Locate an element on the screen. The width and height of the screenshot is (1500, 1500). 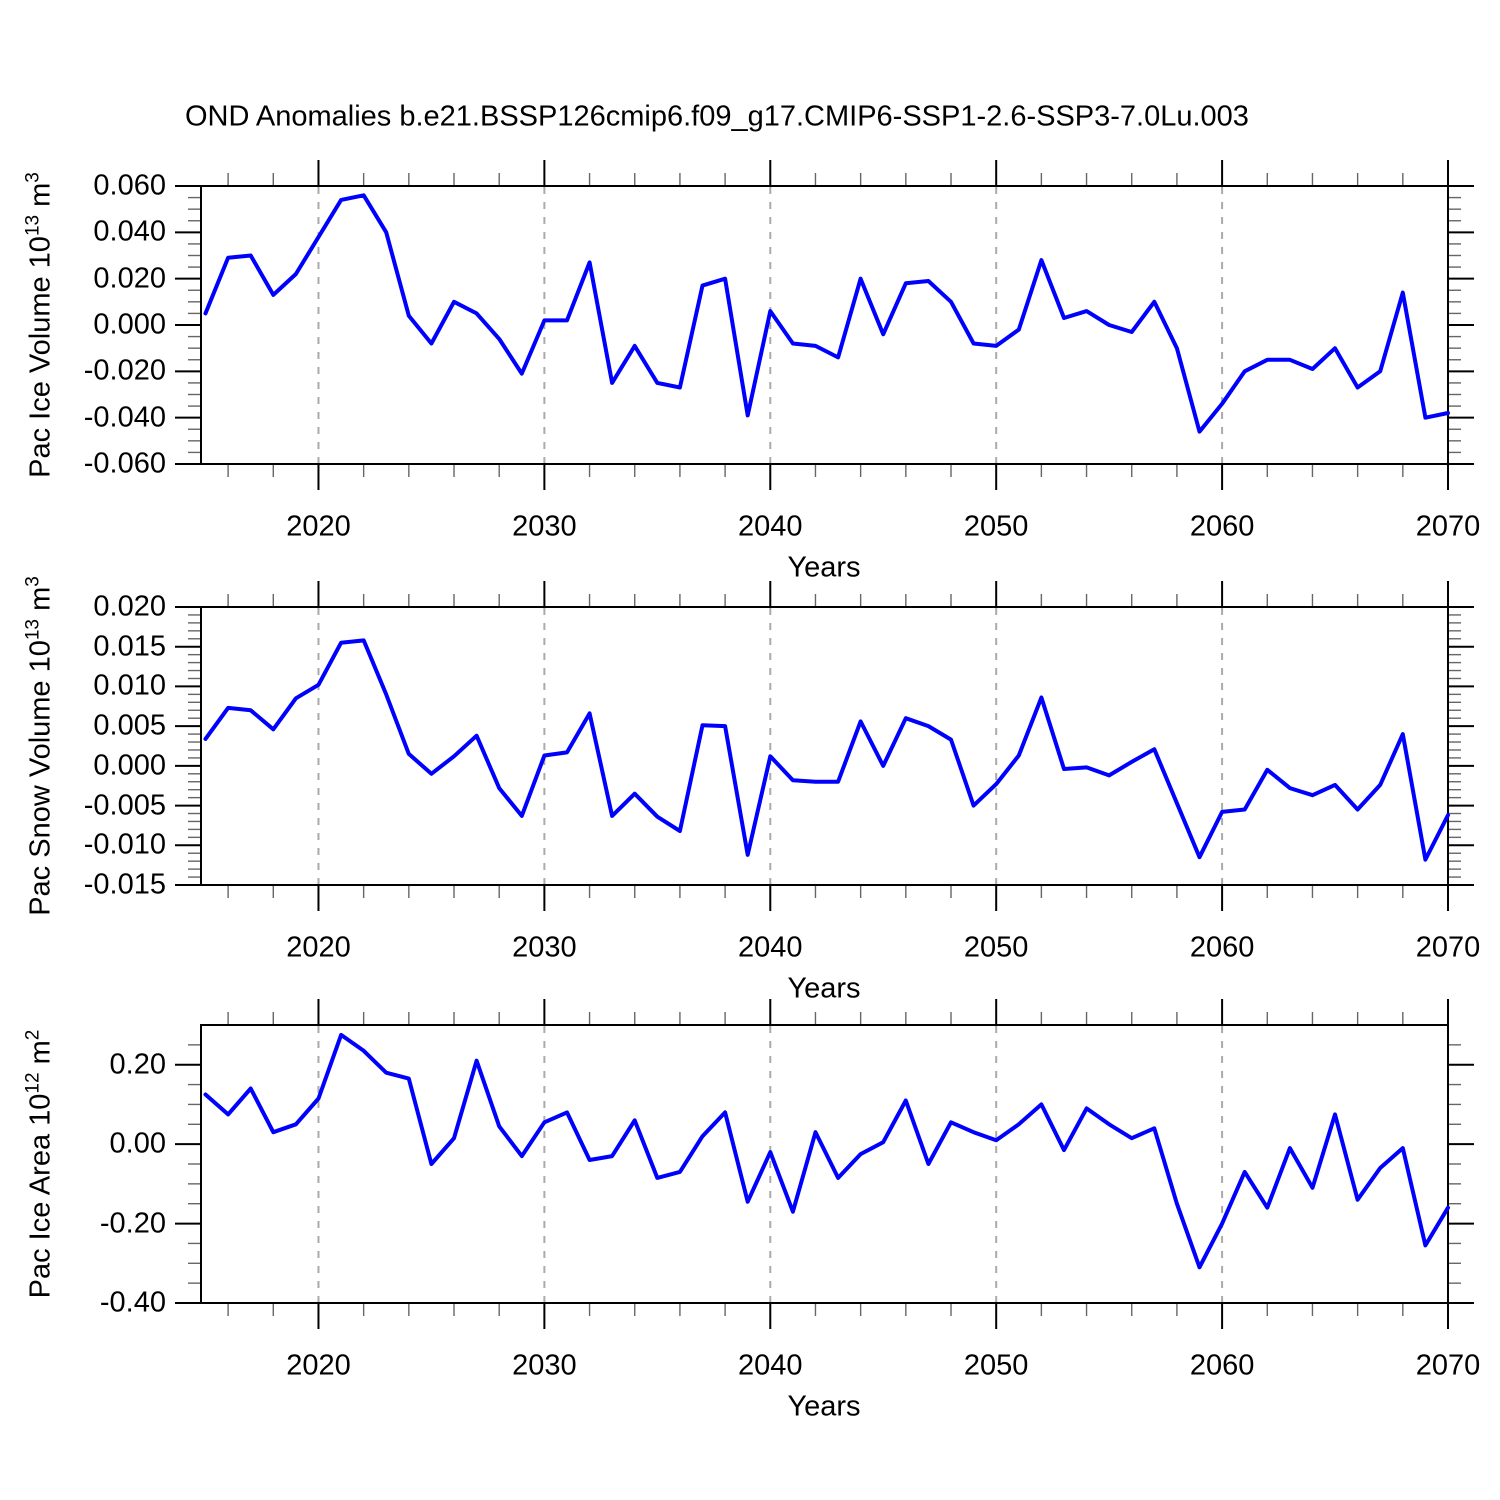
superscript-exponent: 3 is located at coordinates (33, 581).